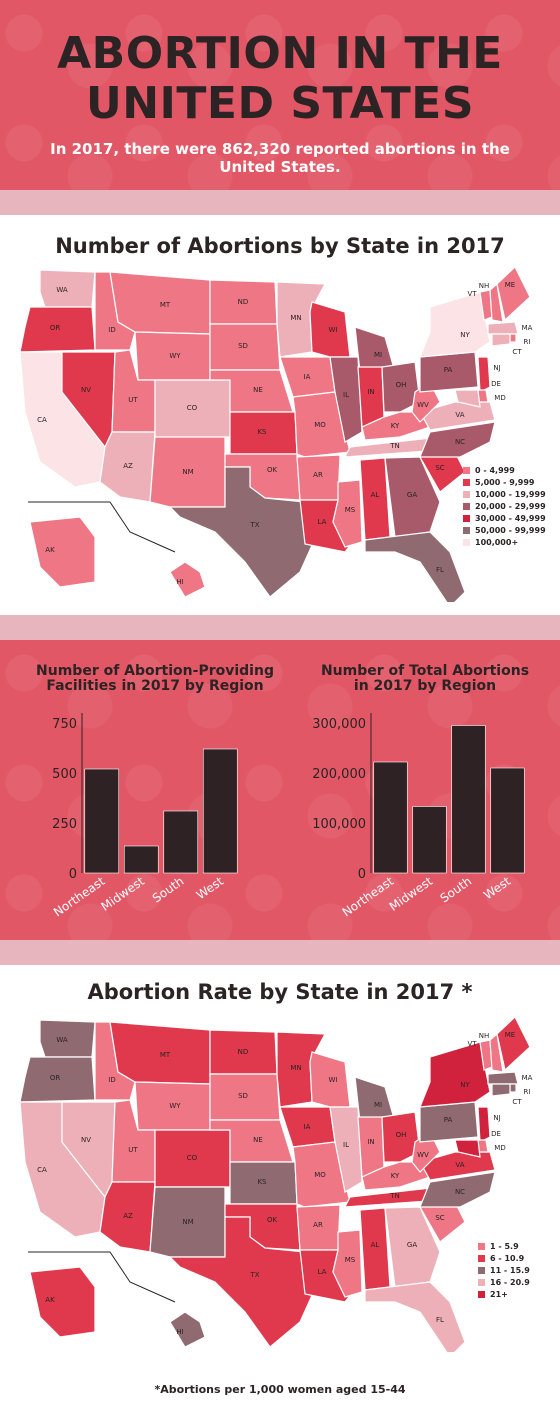 Image resolution: width=560 pixels, height=1409 pixels. I want to click on x-tick-label: West, so click(497, 888).